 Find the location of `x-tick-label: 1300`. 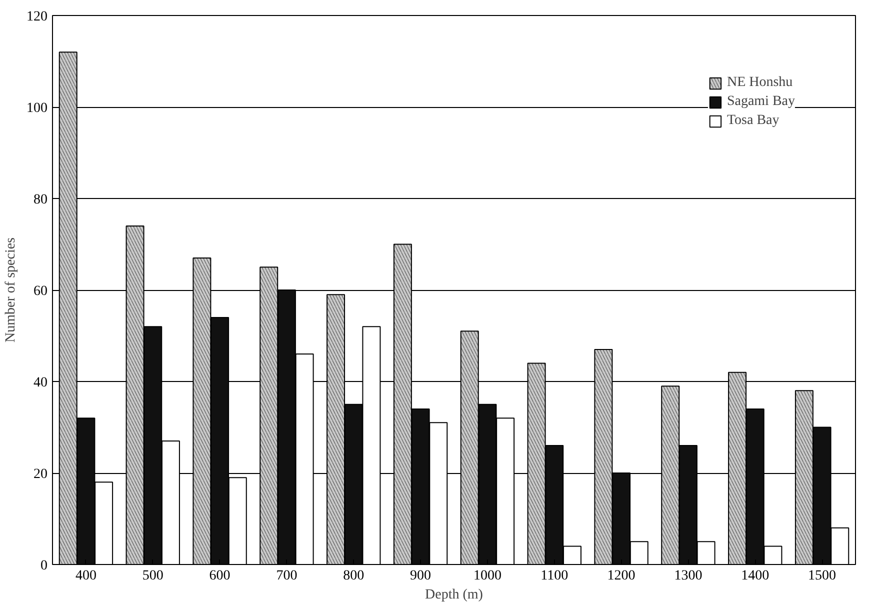

x-tick-label: 1300 is located at coordinates (688, 576).